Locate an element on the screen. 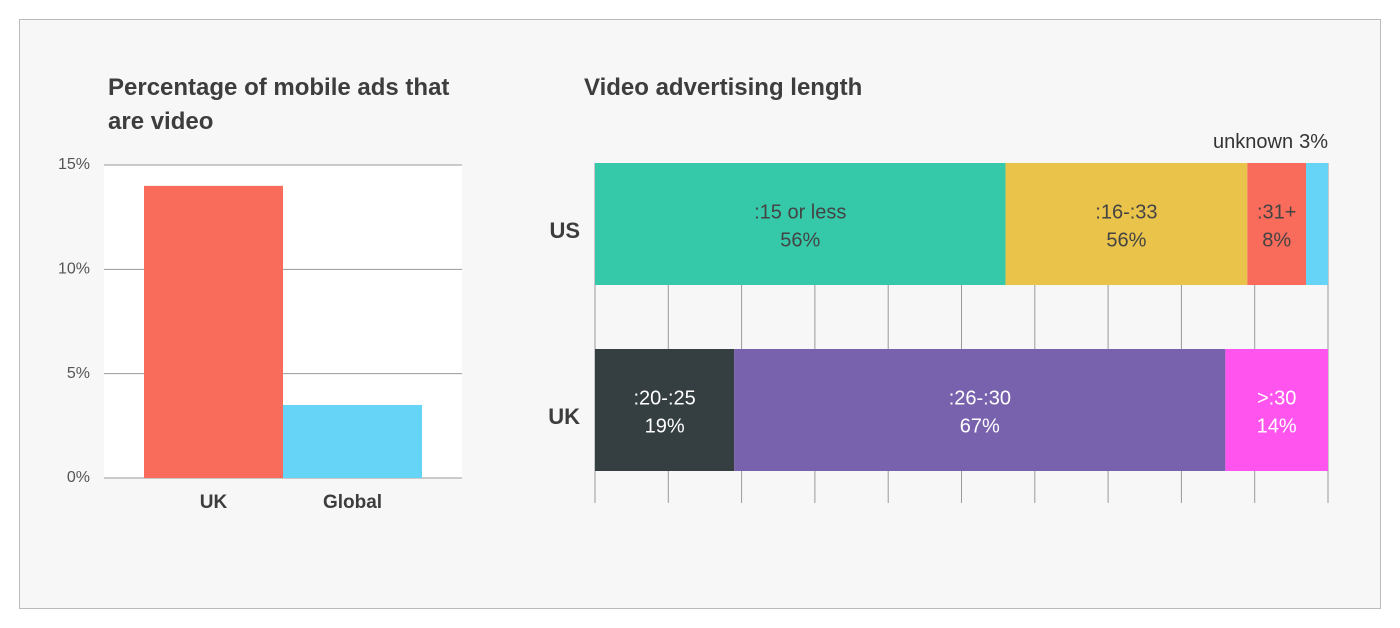 Image resolution: width=1400 pixels, height=628 pixels. x-tick-label: UK is located at coordinates (214, 502).